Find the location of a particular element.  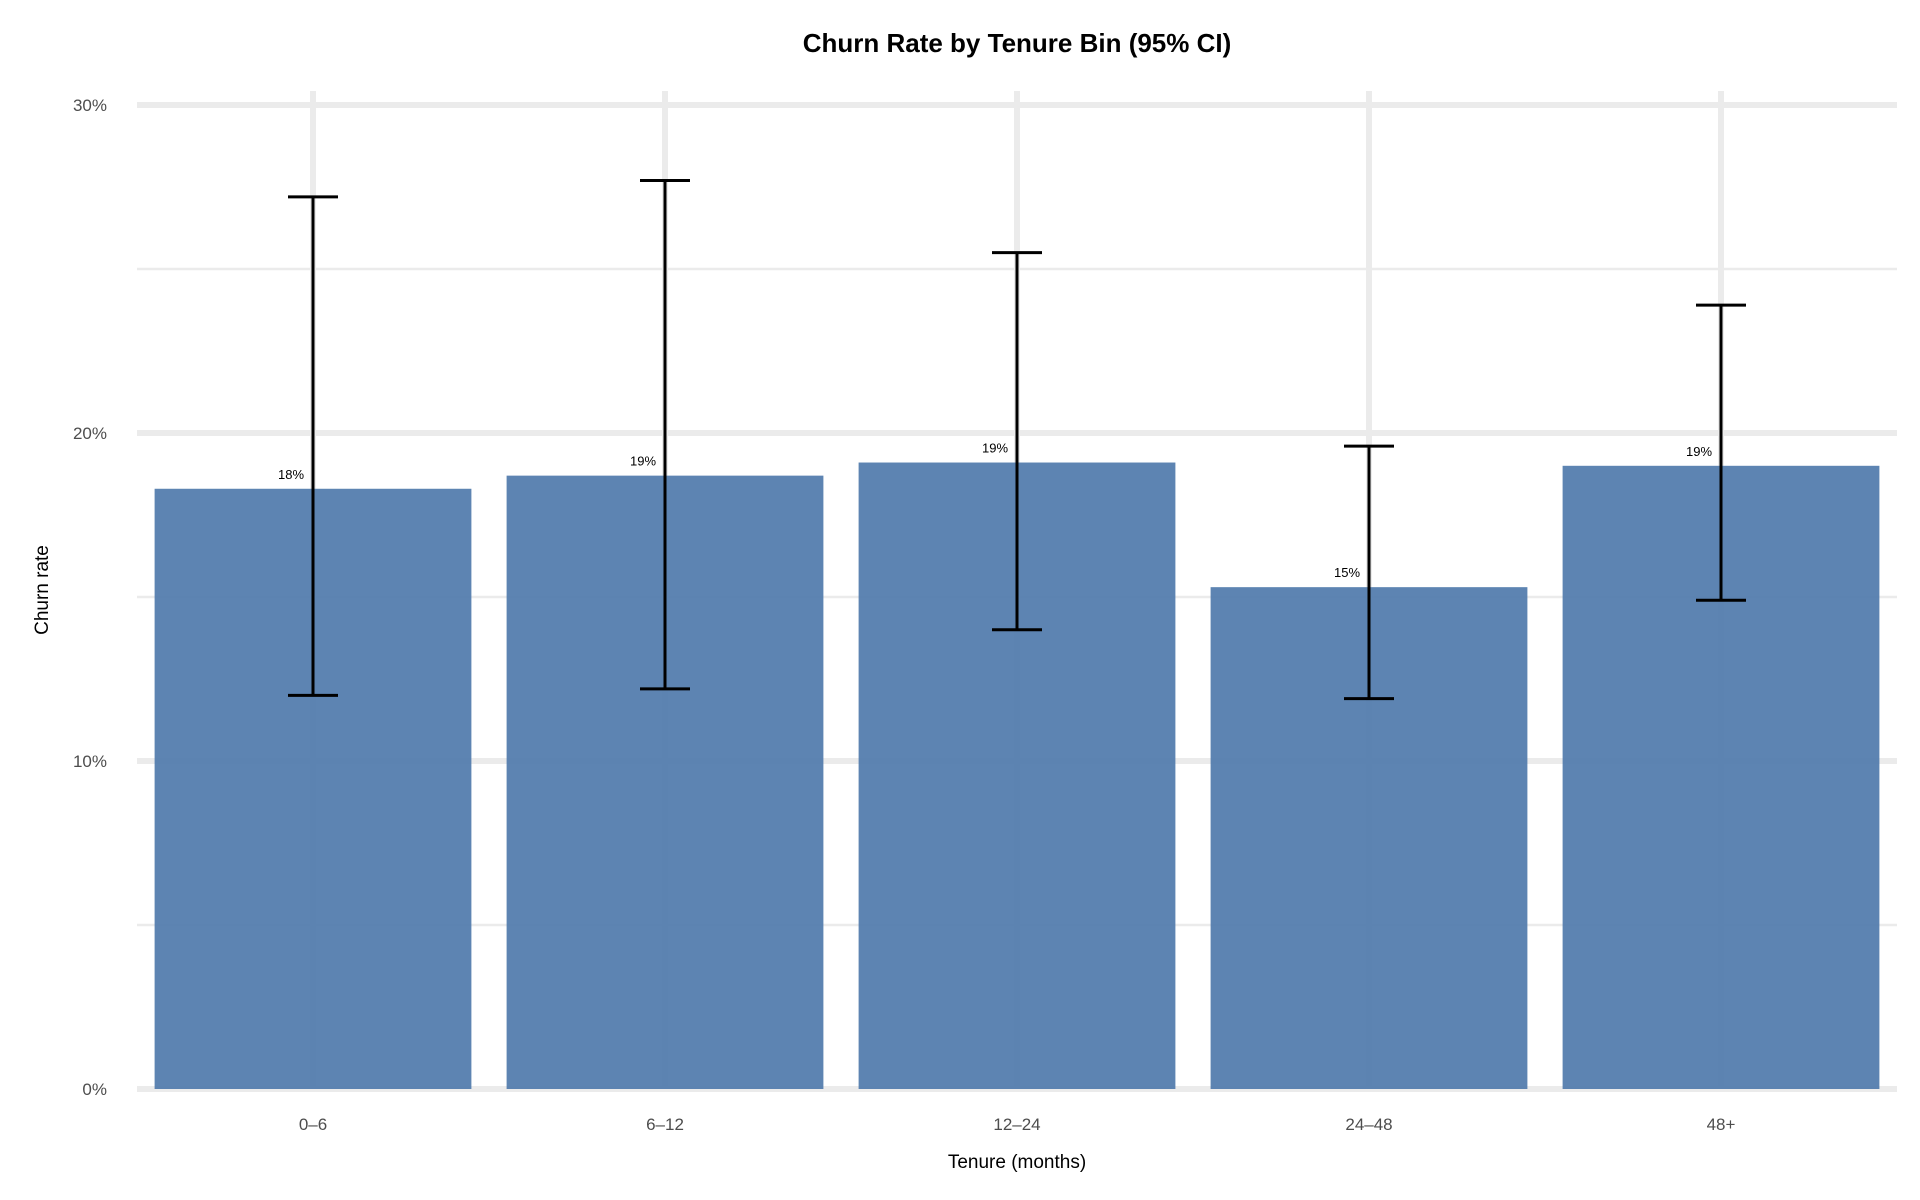

x-tick-label: 24–48 is located at coordinates (1368, 1124).